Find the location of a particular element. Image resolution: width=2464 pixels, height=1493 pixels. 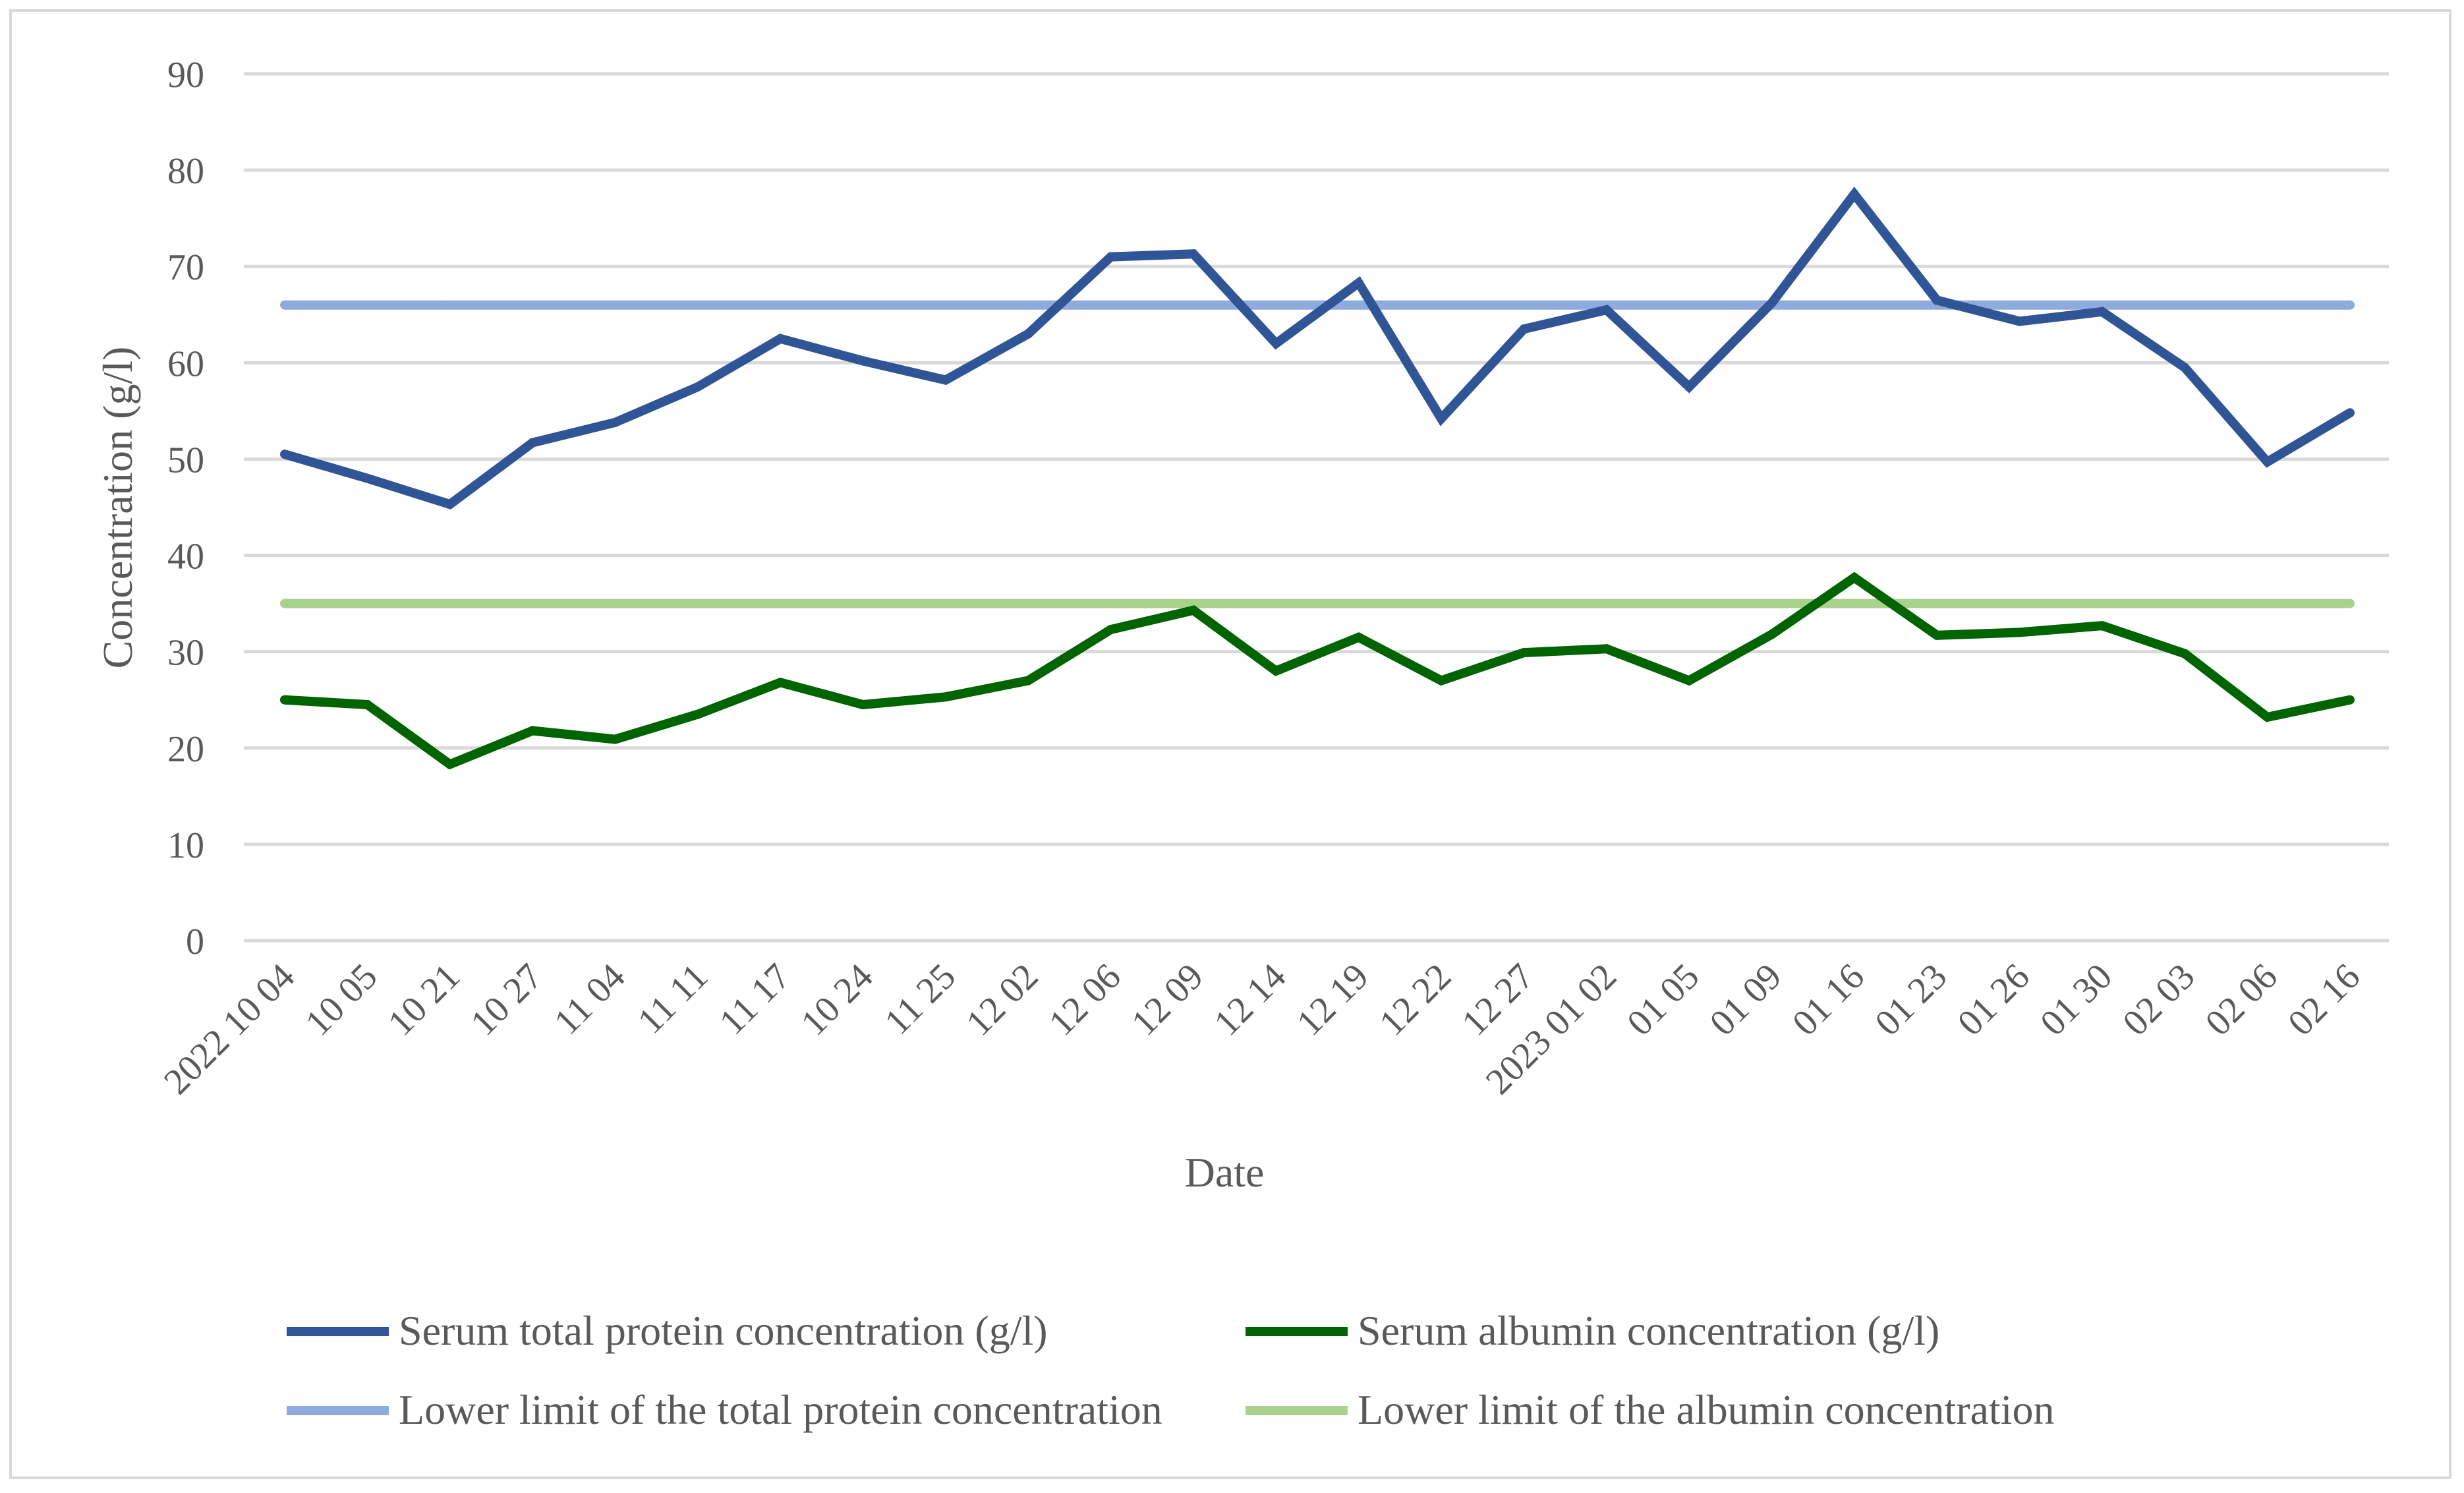

x-tick-label: 01 30 is located at coordinates (2076, 999).